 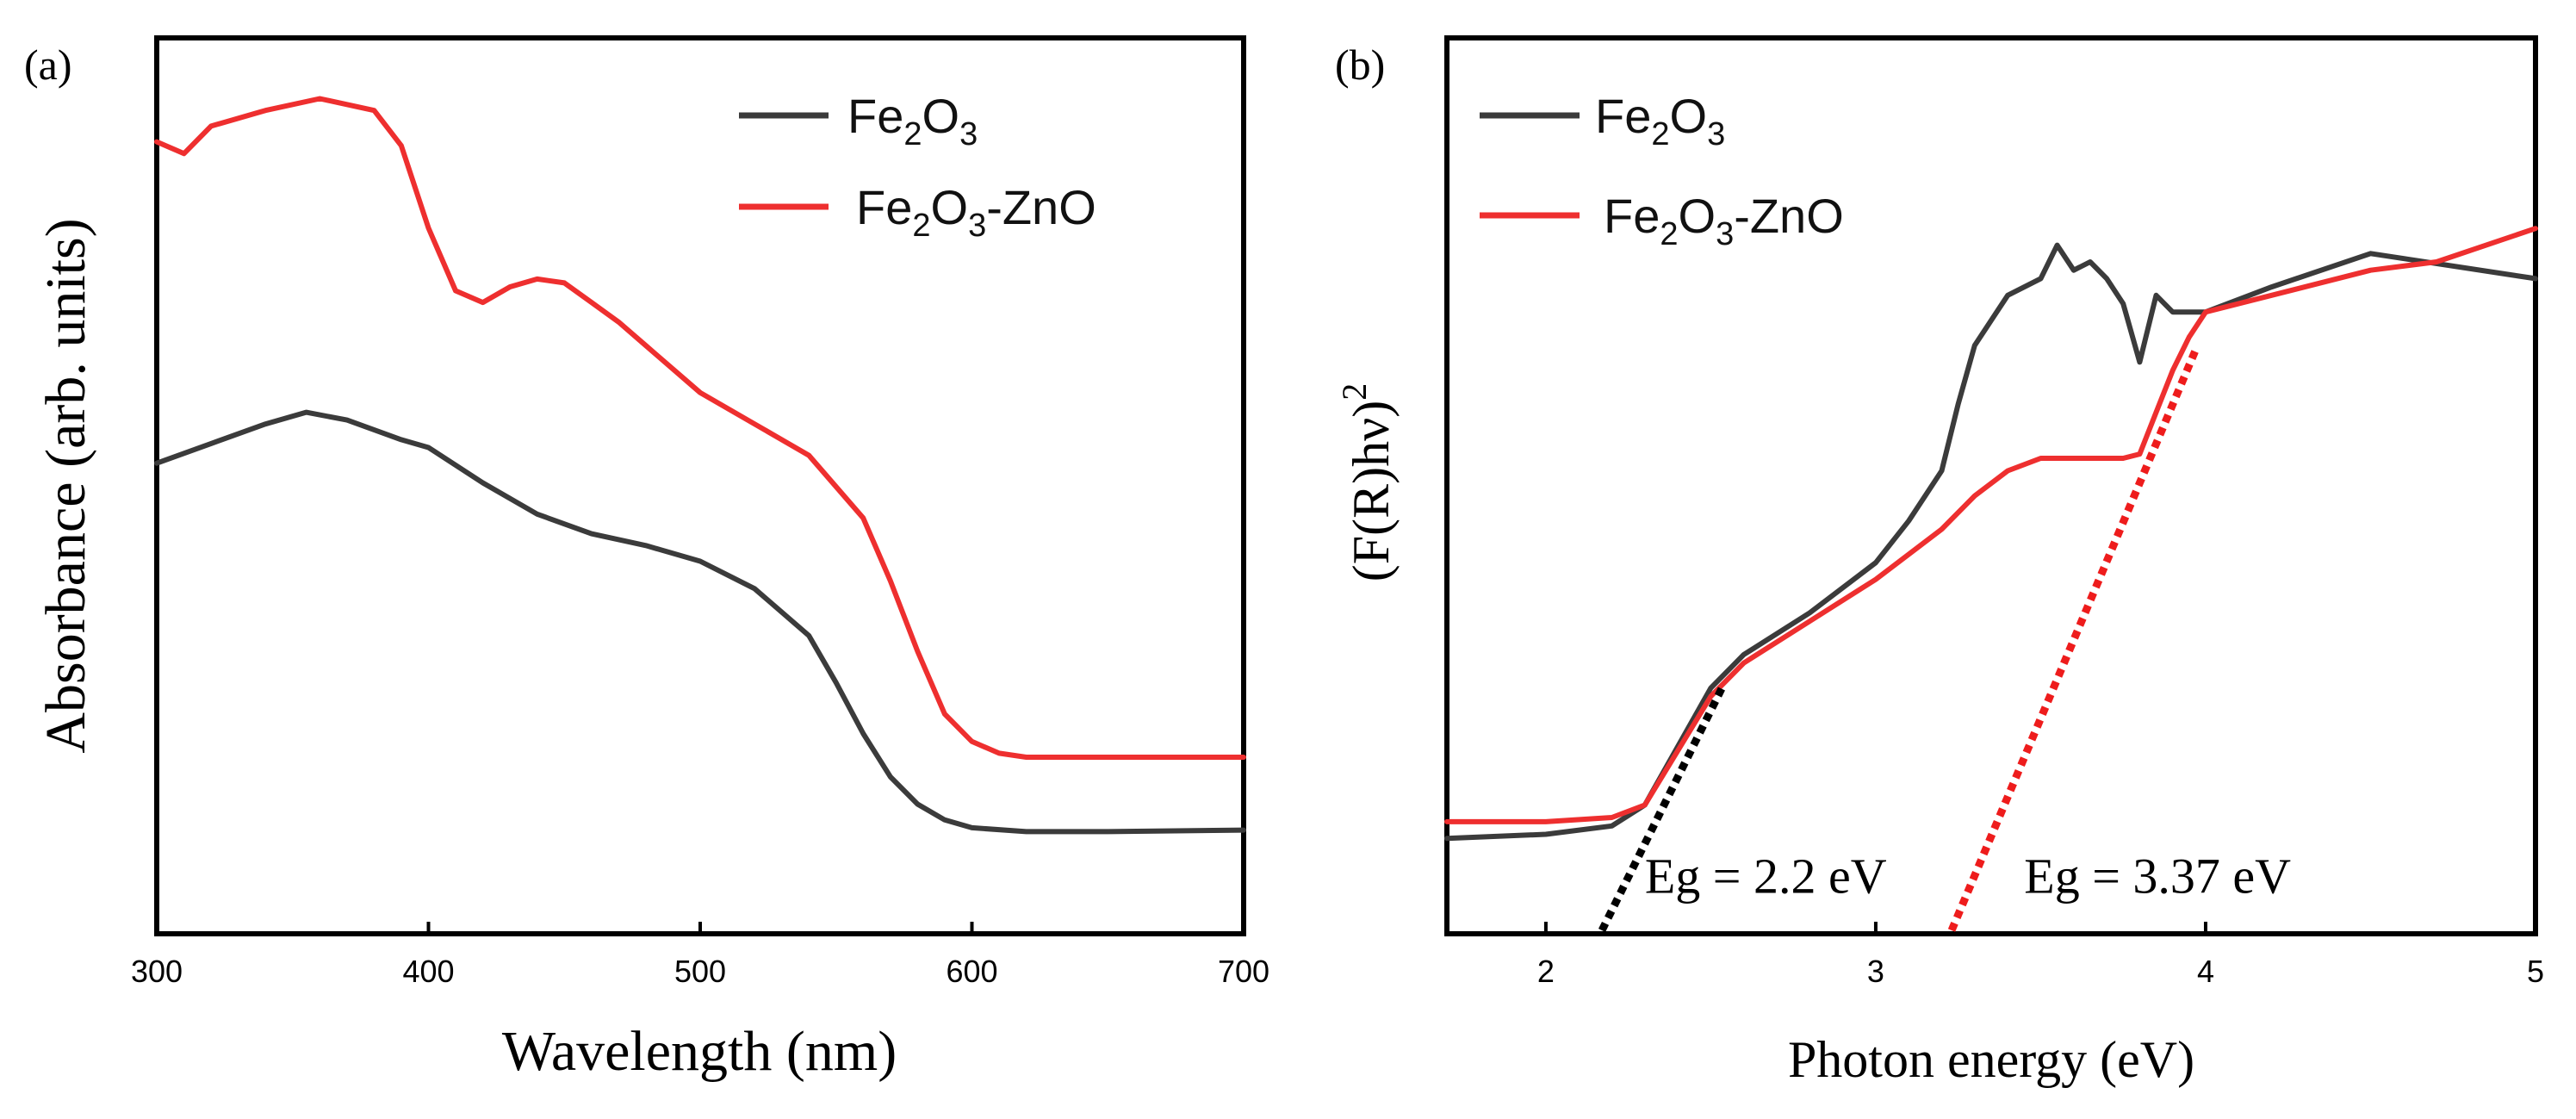 I want to click on panel-a-x-ticks, so click(x=700, y=928).